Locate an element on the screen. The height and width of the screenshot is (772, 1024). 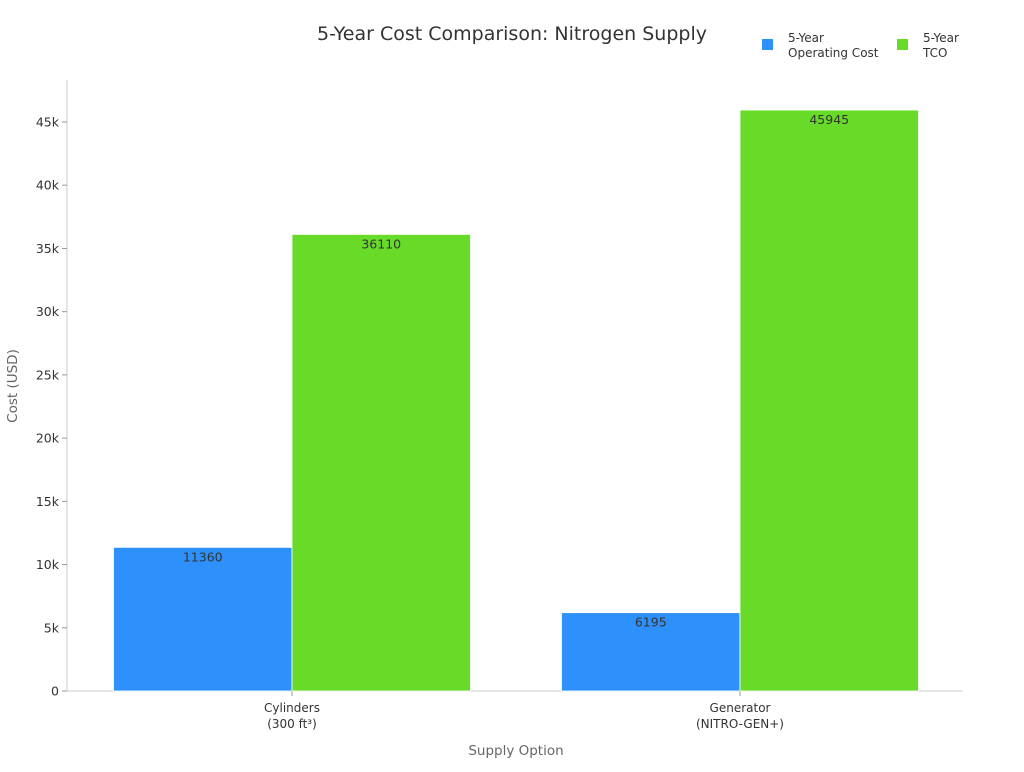
y-axis-label: Cost (USD) is located at coordinates (13, 386).